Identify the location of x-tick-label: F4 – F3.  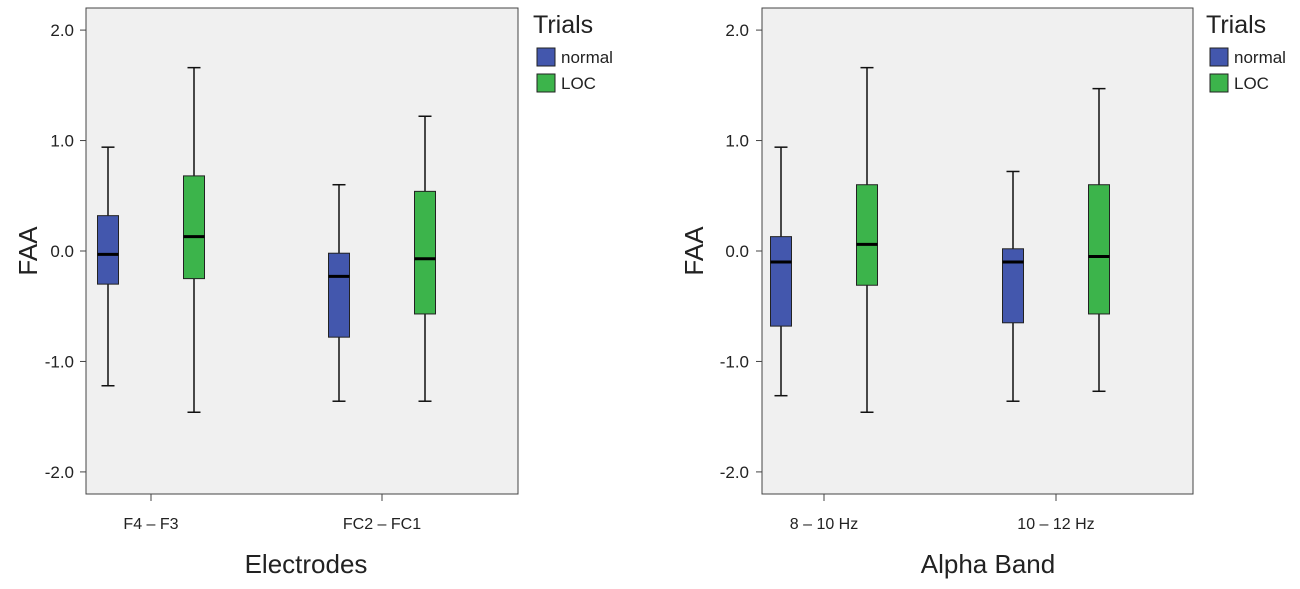
(150, 524).